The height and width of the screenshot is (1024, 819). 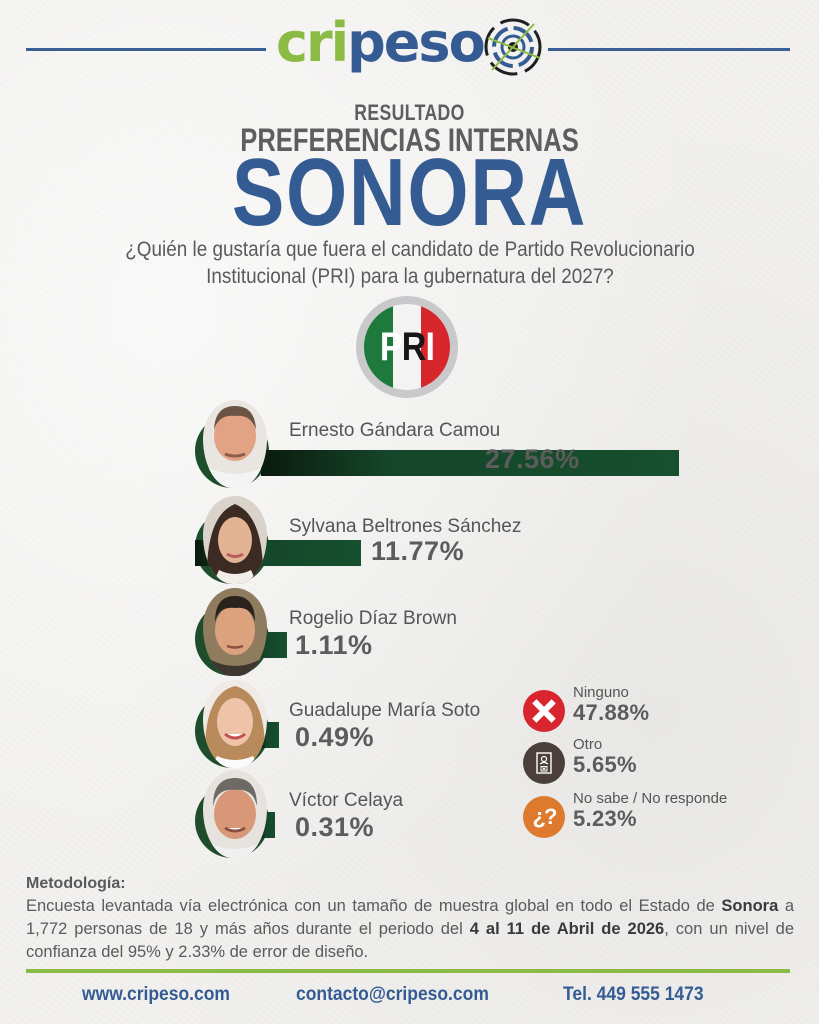 I want to click on target-icon, so click(x=513, y=47).